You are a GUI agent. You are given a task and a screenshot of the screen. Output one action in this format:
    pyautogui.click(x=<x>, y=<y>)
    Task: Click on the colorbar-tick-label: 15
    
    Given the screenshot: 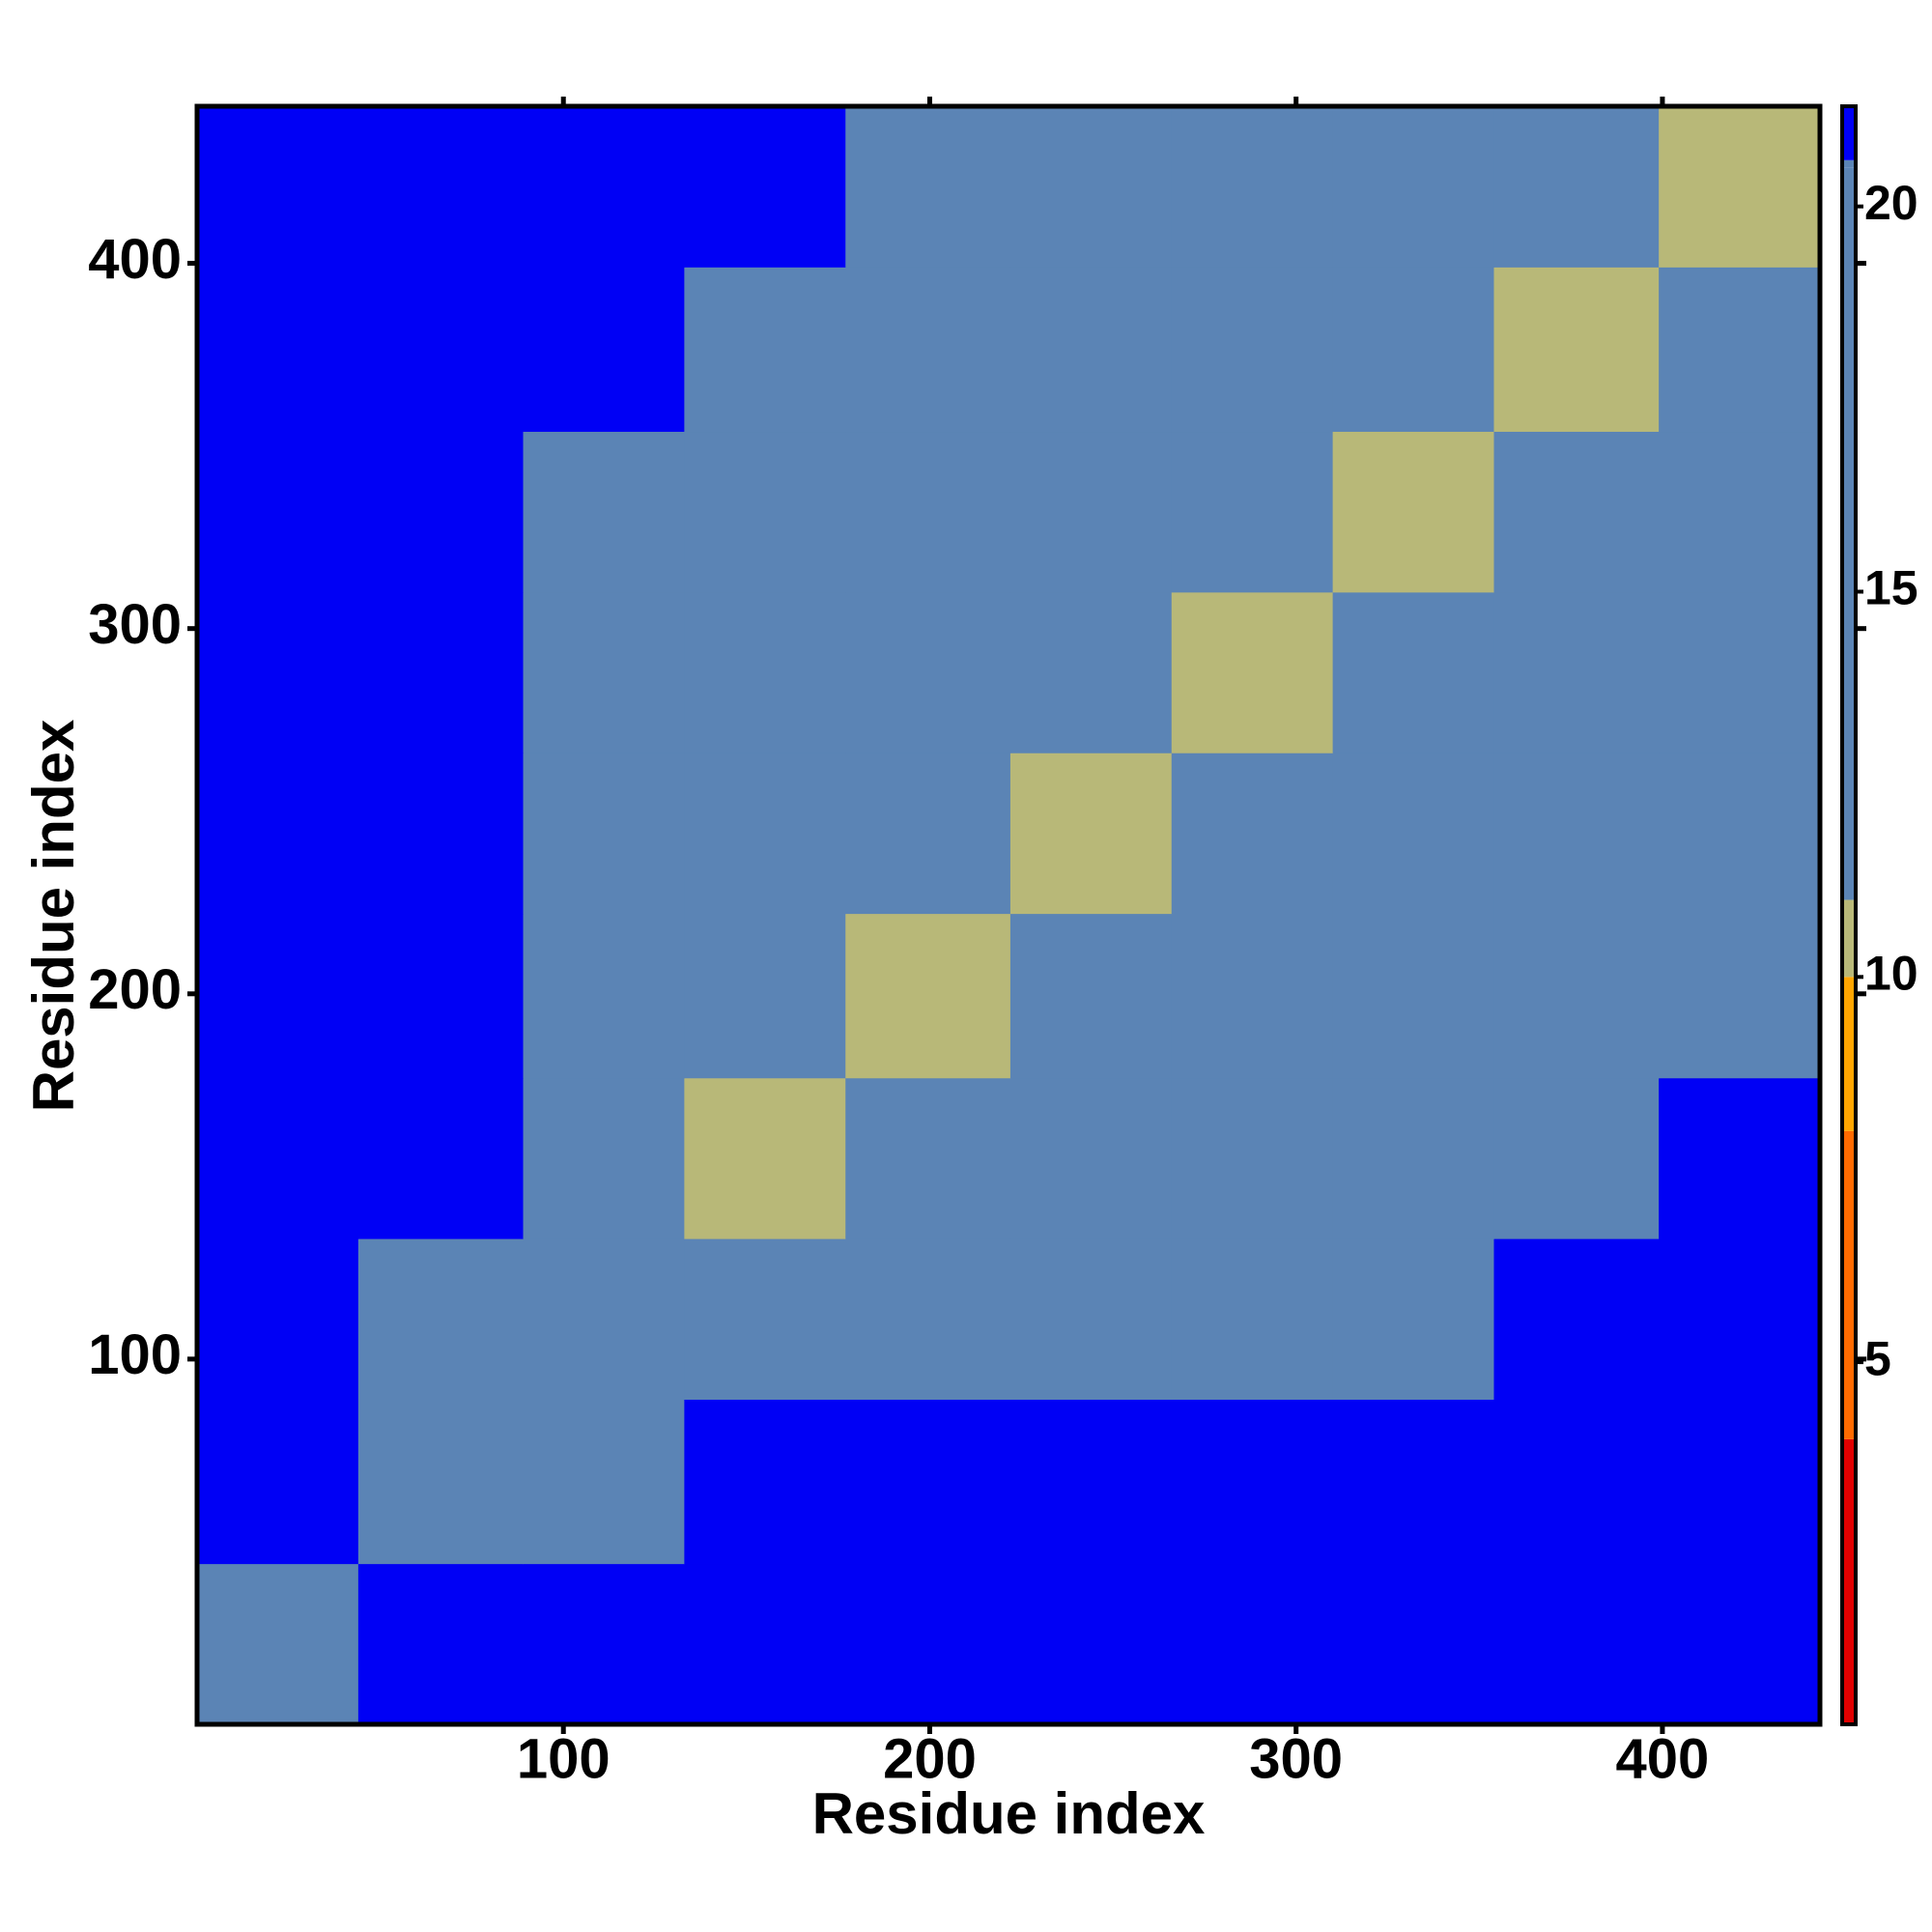 What is the action you would take?
    pyautogui.click(x=1891, y=588)
    